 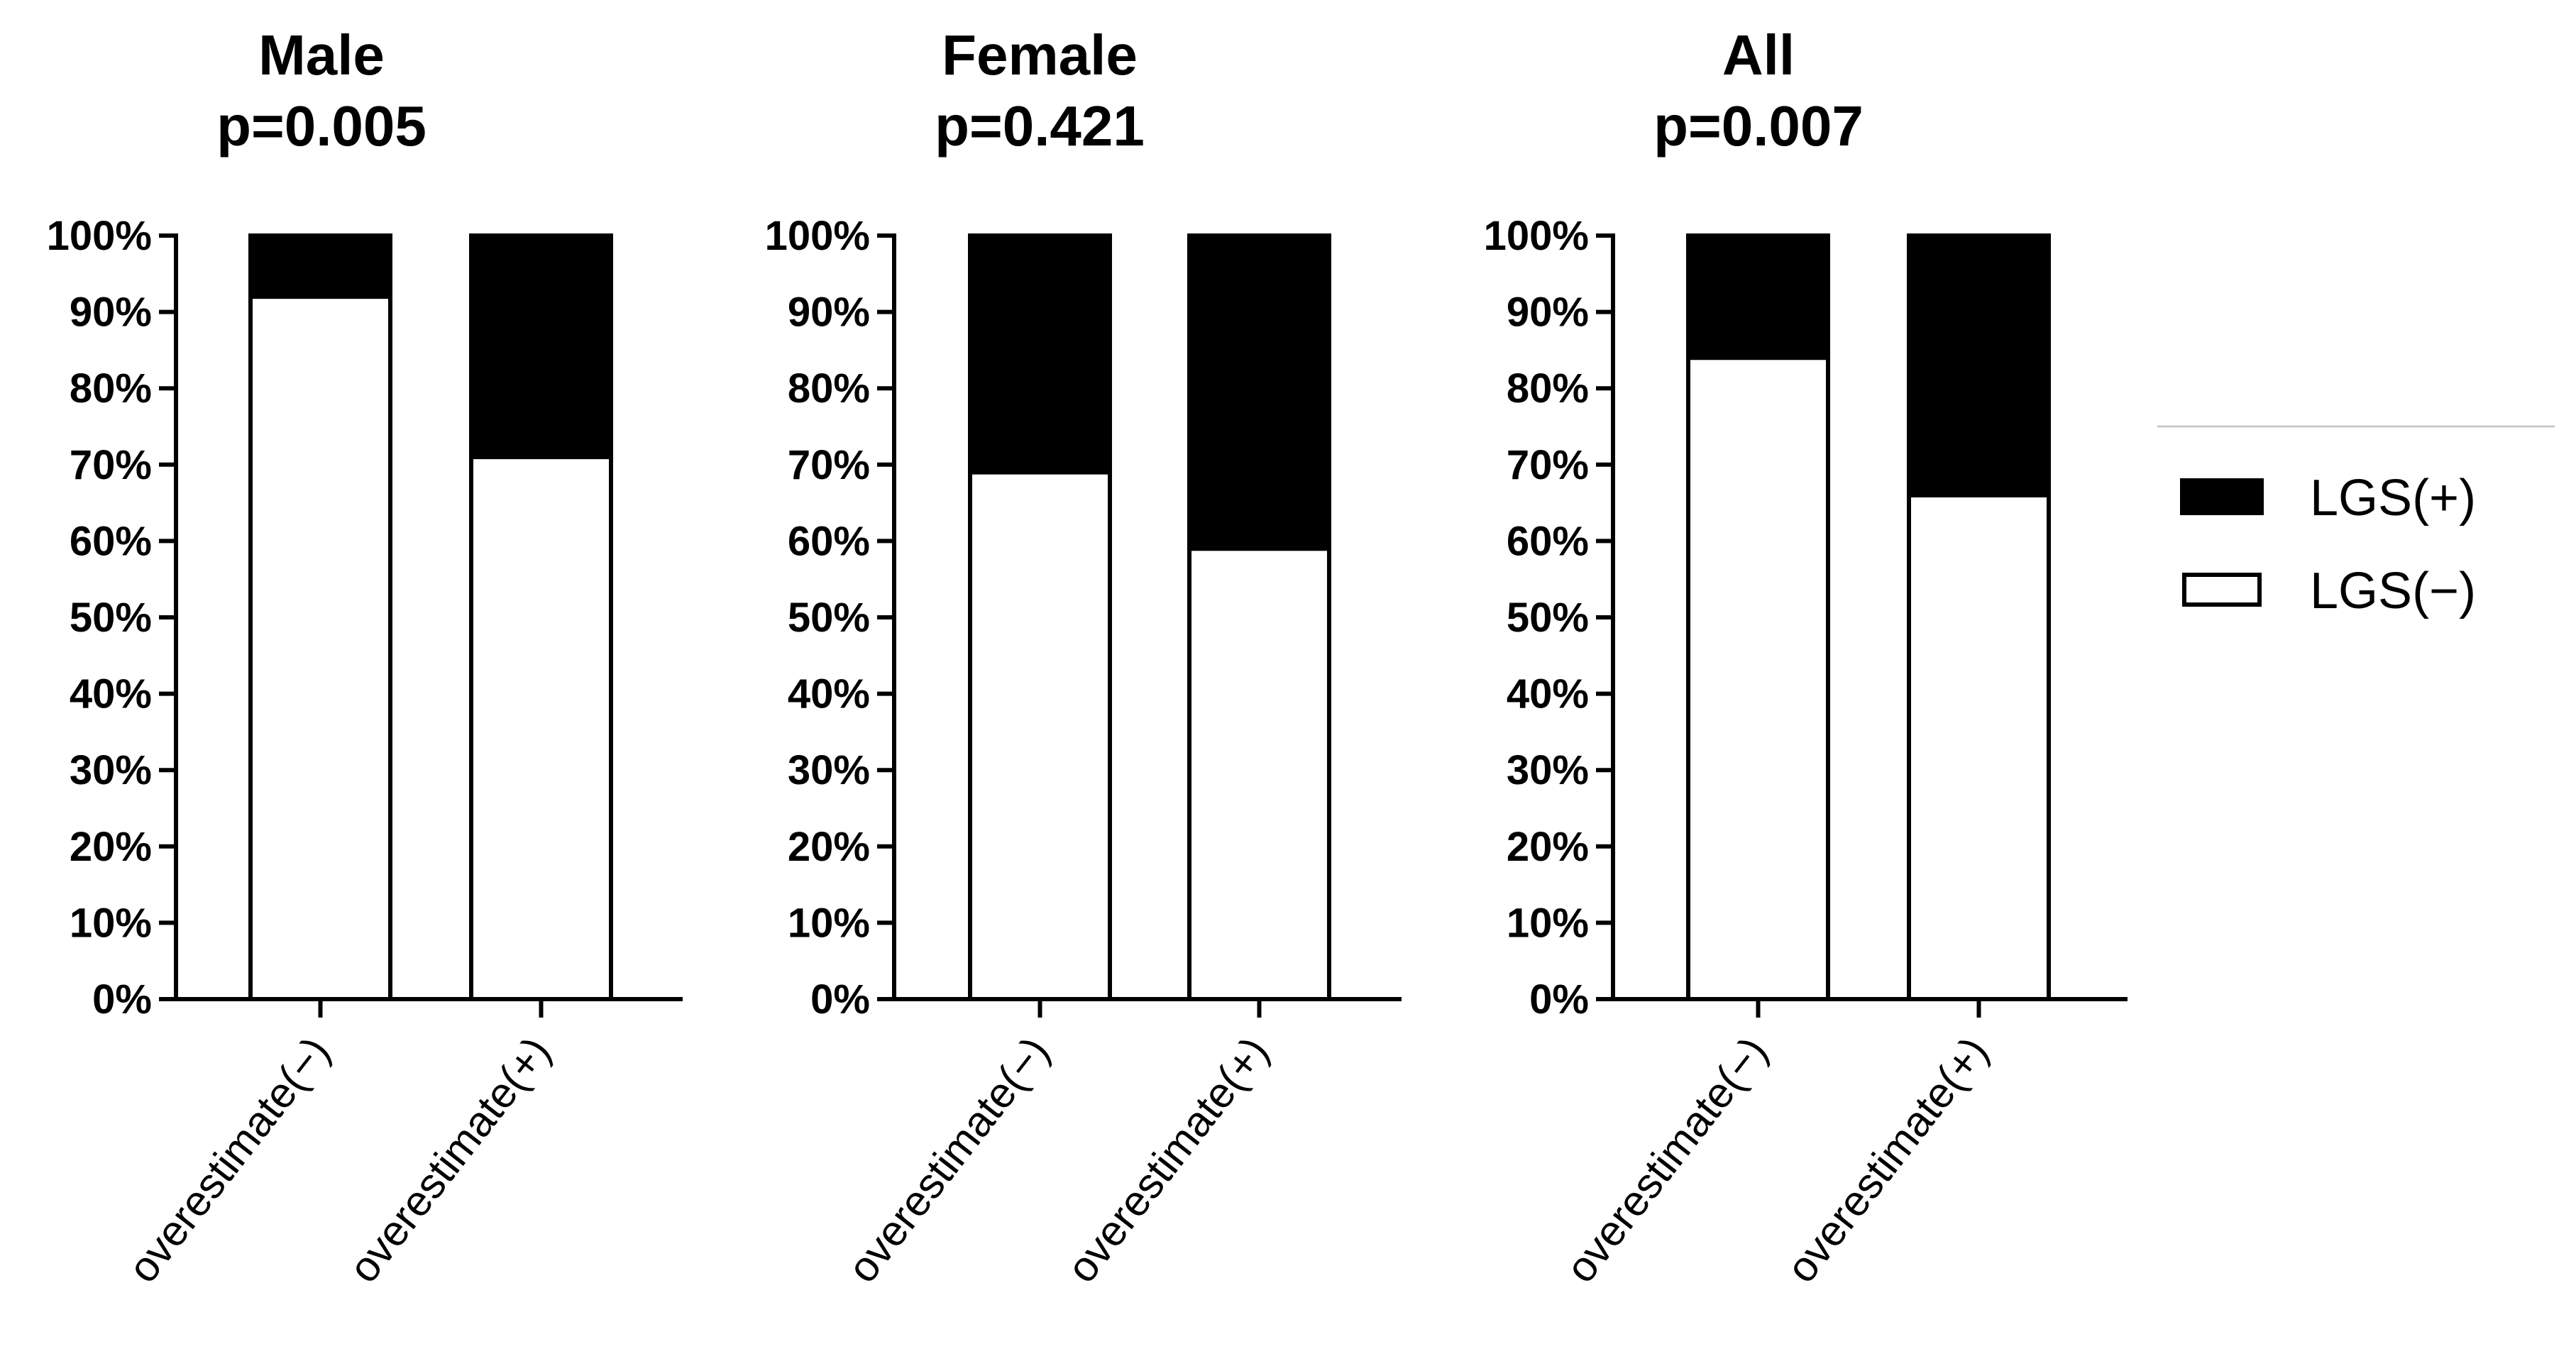 What do you see at coordinates (321, 126) in the screenshot?
I see `panel-p-value: p=0.005` at bounding box center [321, 126].